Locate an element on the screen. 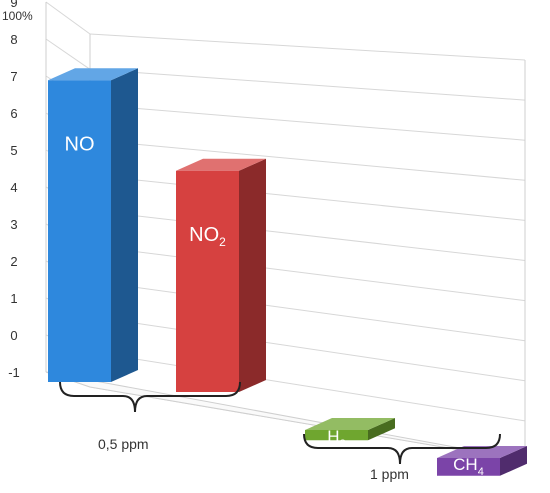  bar-no: NO is located at coordinates (93, 225).